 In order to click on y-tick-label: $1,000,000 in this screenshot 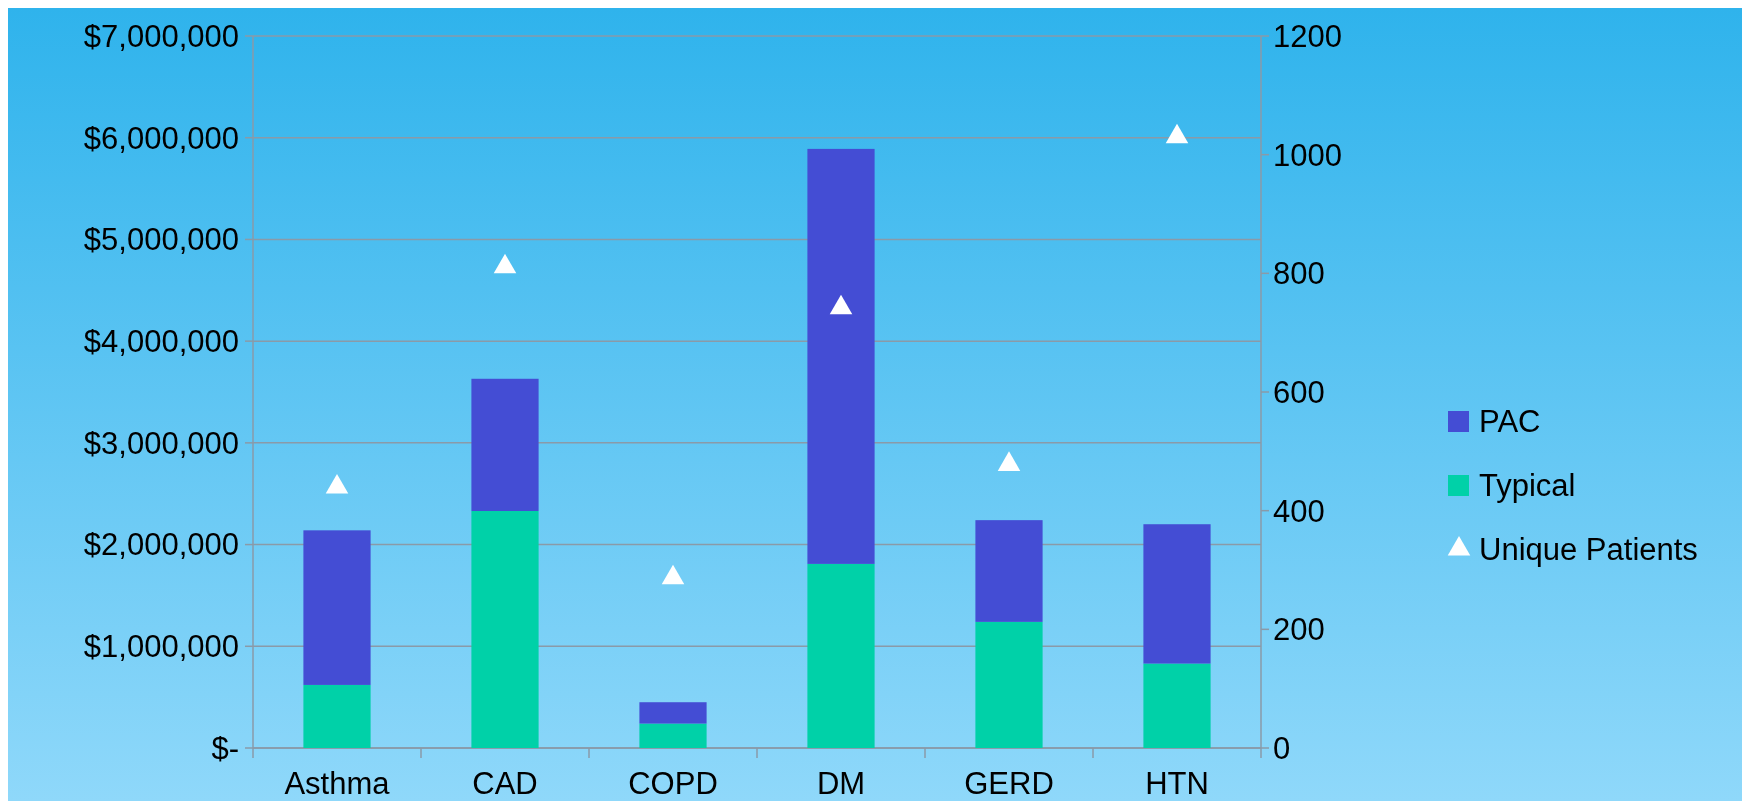, I will do `click(161, 647)`.